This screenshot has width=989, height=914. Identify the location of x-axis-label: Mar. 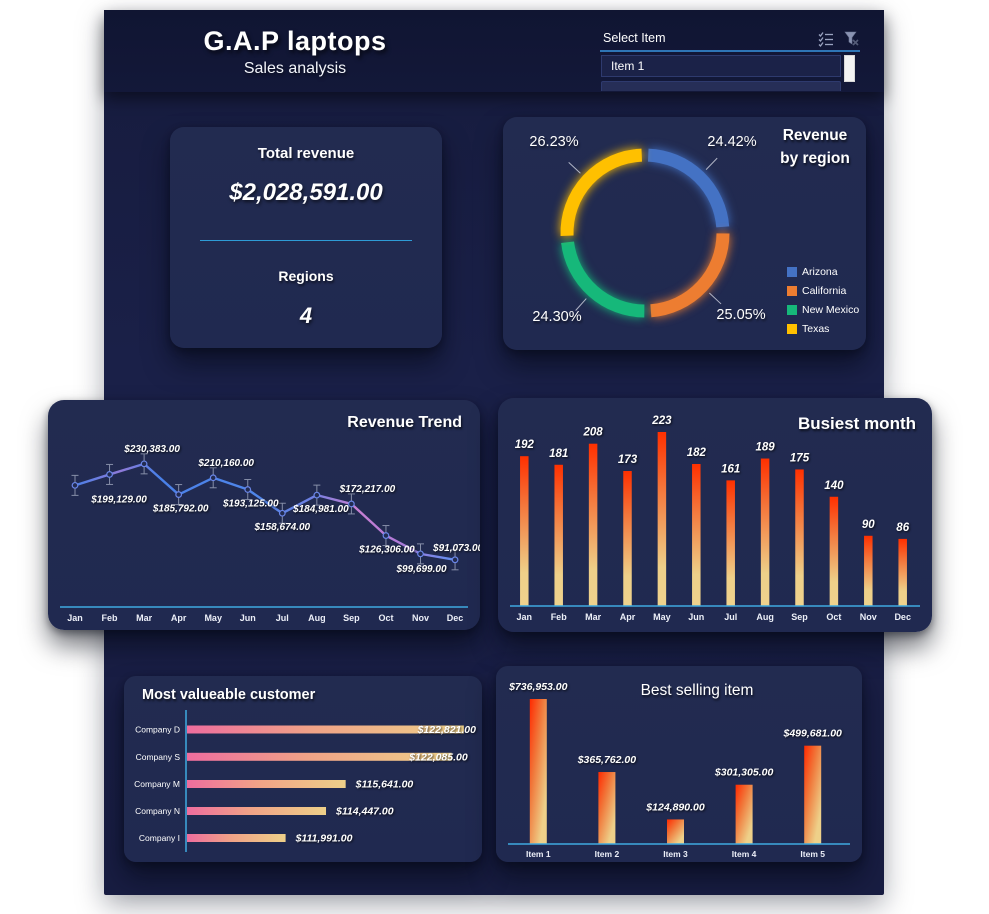
(144, 618).